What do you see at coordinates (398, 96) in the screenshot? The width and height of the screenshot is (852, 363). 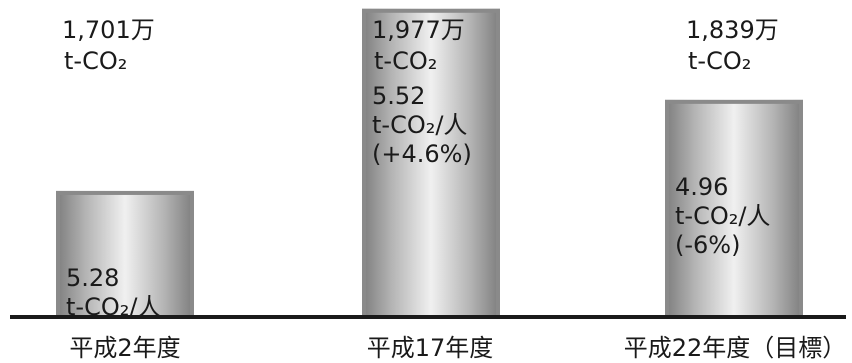 I see `per-capita-label: 5.52` at bounding box center [398, 96].